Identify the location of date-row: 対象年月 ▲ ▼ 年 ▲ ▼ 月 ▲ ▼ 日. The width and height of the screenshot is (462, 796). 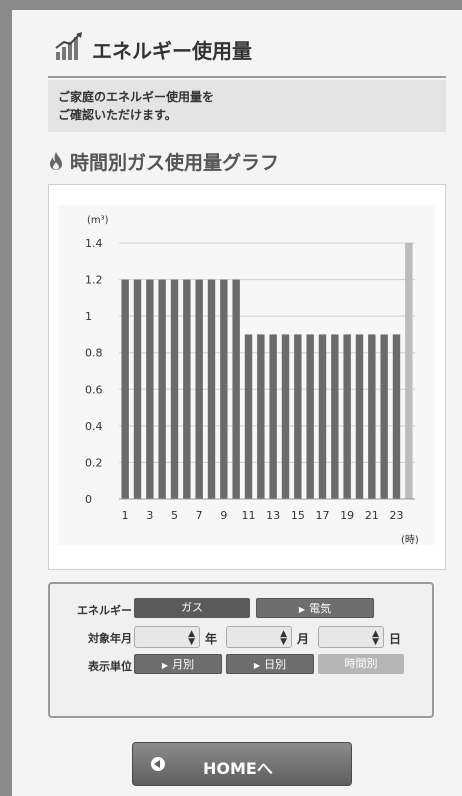
(241, 637).